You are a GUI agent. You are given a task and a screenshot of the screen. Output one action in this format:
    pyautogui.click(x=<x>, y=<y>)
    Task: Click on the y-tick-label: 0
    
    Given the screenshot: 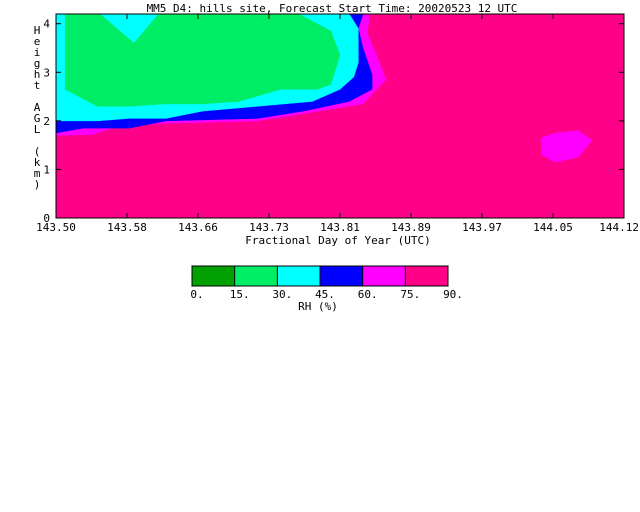 What is the action you would take?
    pyautogui.click(x=46, y=218)
    